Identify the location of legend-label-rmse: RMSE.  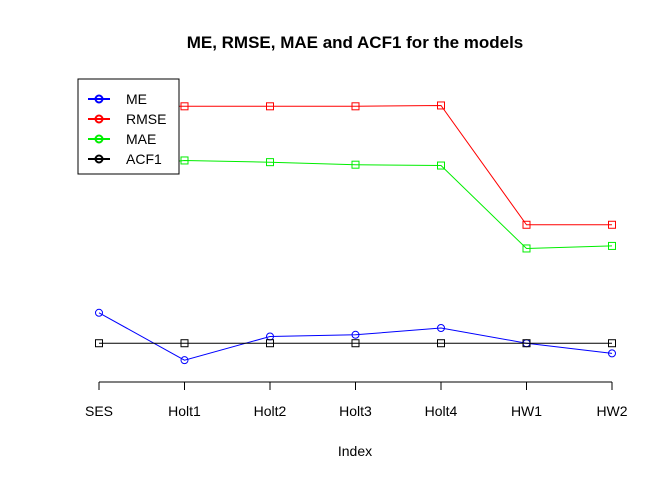
(146, 119).